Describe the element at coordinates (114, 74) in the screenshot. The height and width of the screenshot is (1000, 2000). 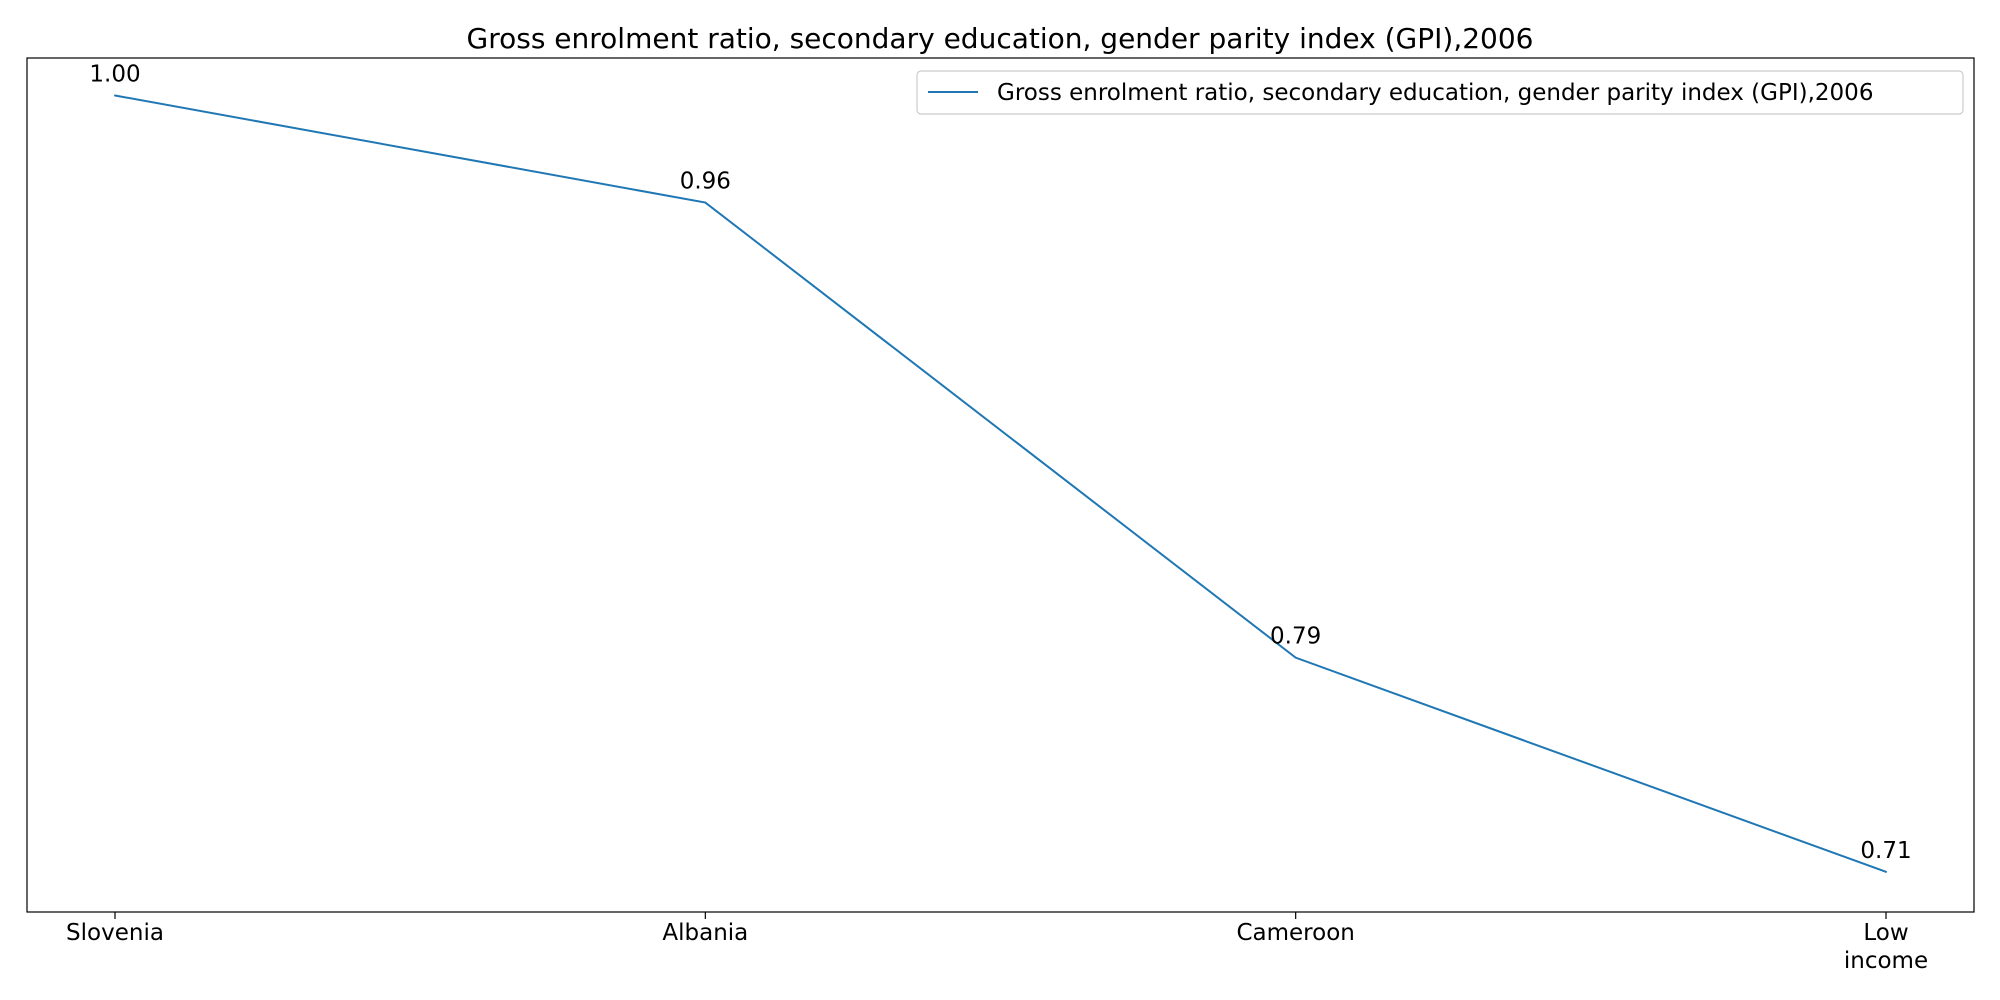
I see `data-label: 1.00` at that location.